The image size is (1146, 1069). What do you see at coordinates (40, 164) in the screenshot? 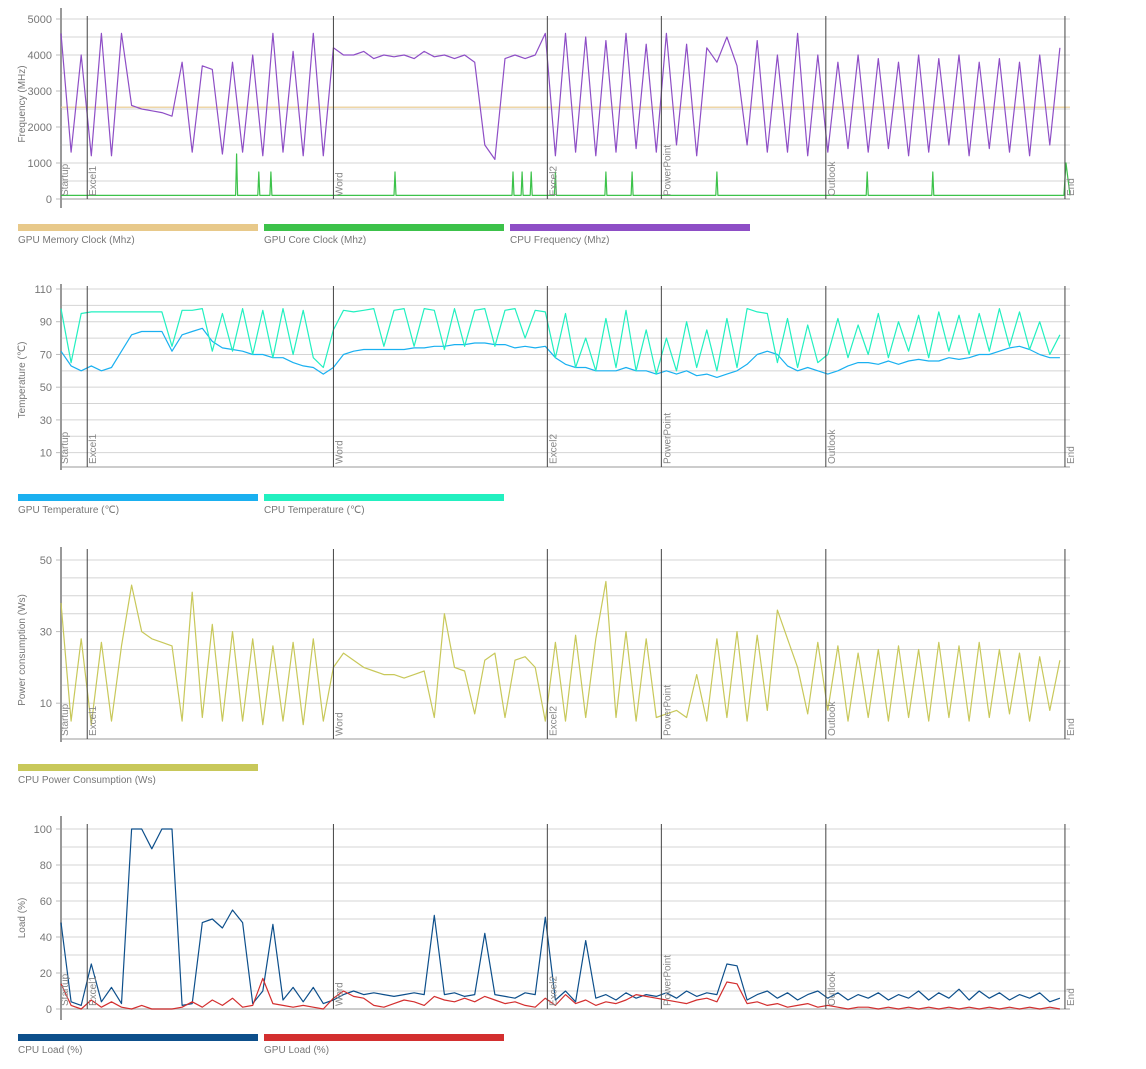
I see `y-tick-label: 1000` at bounding box center [40, 164].